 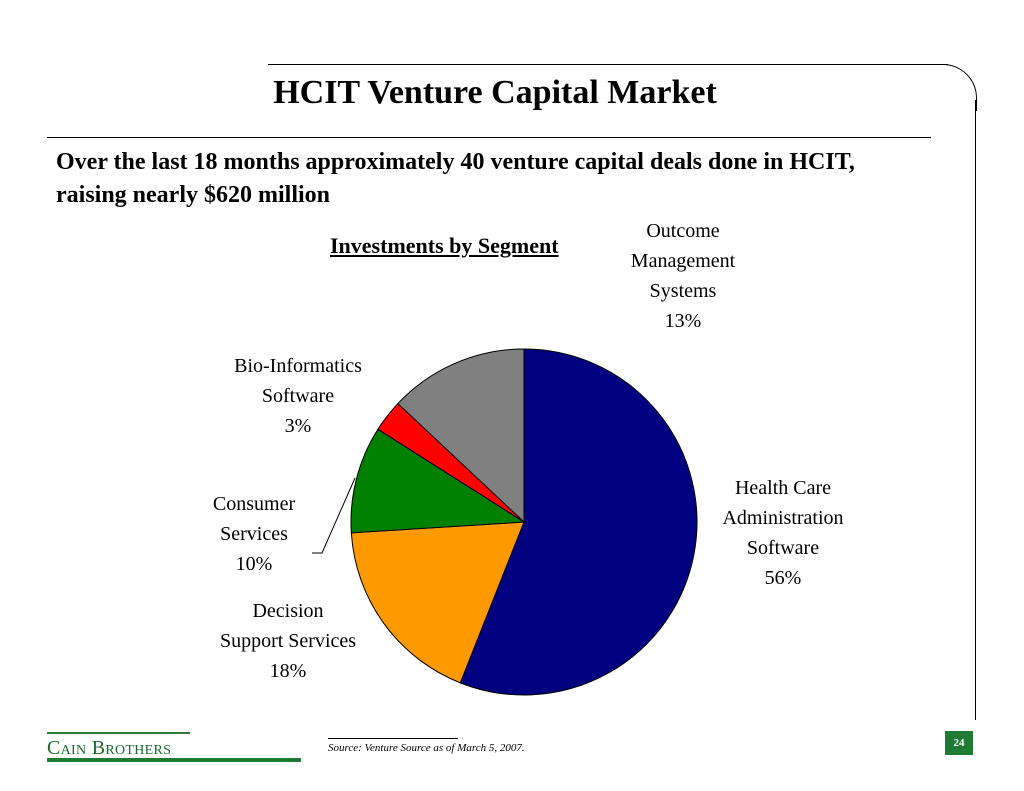 I want to click on frame-top-line, so click(x=608, y=64).